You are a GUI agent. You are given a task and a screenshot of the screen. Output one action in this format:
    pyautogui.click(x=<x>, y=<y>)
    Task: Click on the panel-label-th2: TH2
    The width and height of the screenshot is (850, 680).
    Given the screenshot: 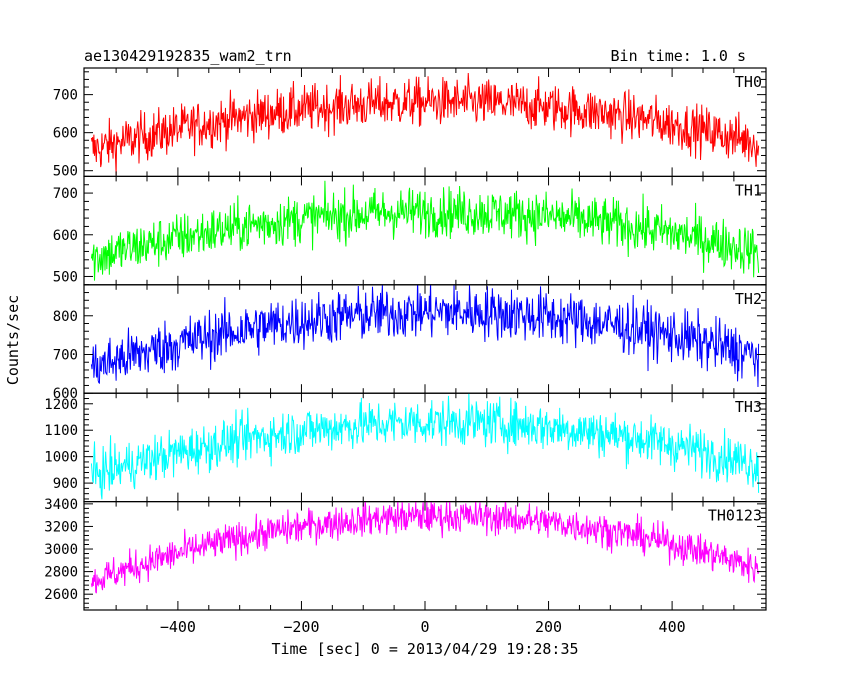 What is the action you would take?
    pyautogui.click(x=748, y=299)
    